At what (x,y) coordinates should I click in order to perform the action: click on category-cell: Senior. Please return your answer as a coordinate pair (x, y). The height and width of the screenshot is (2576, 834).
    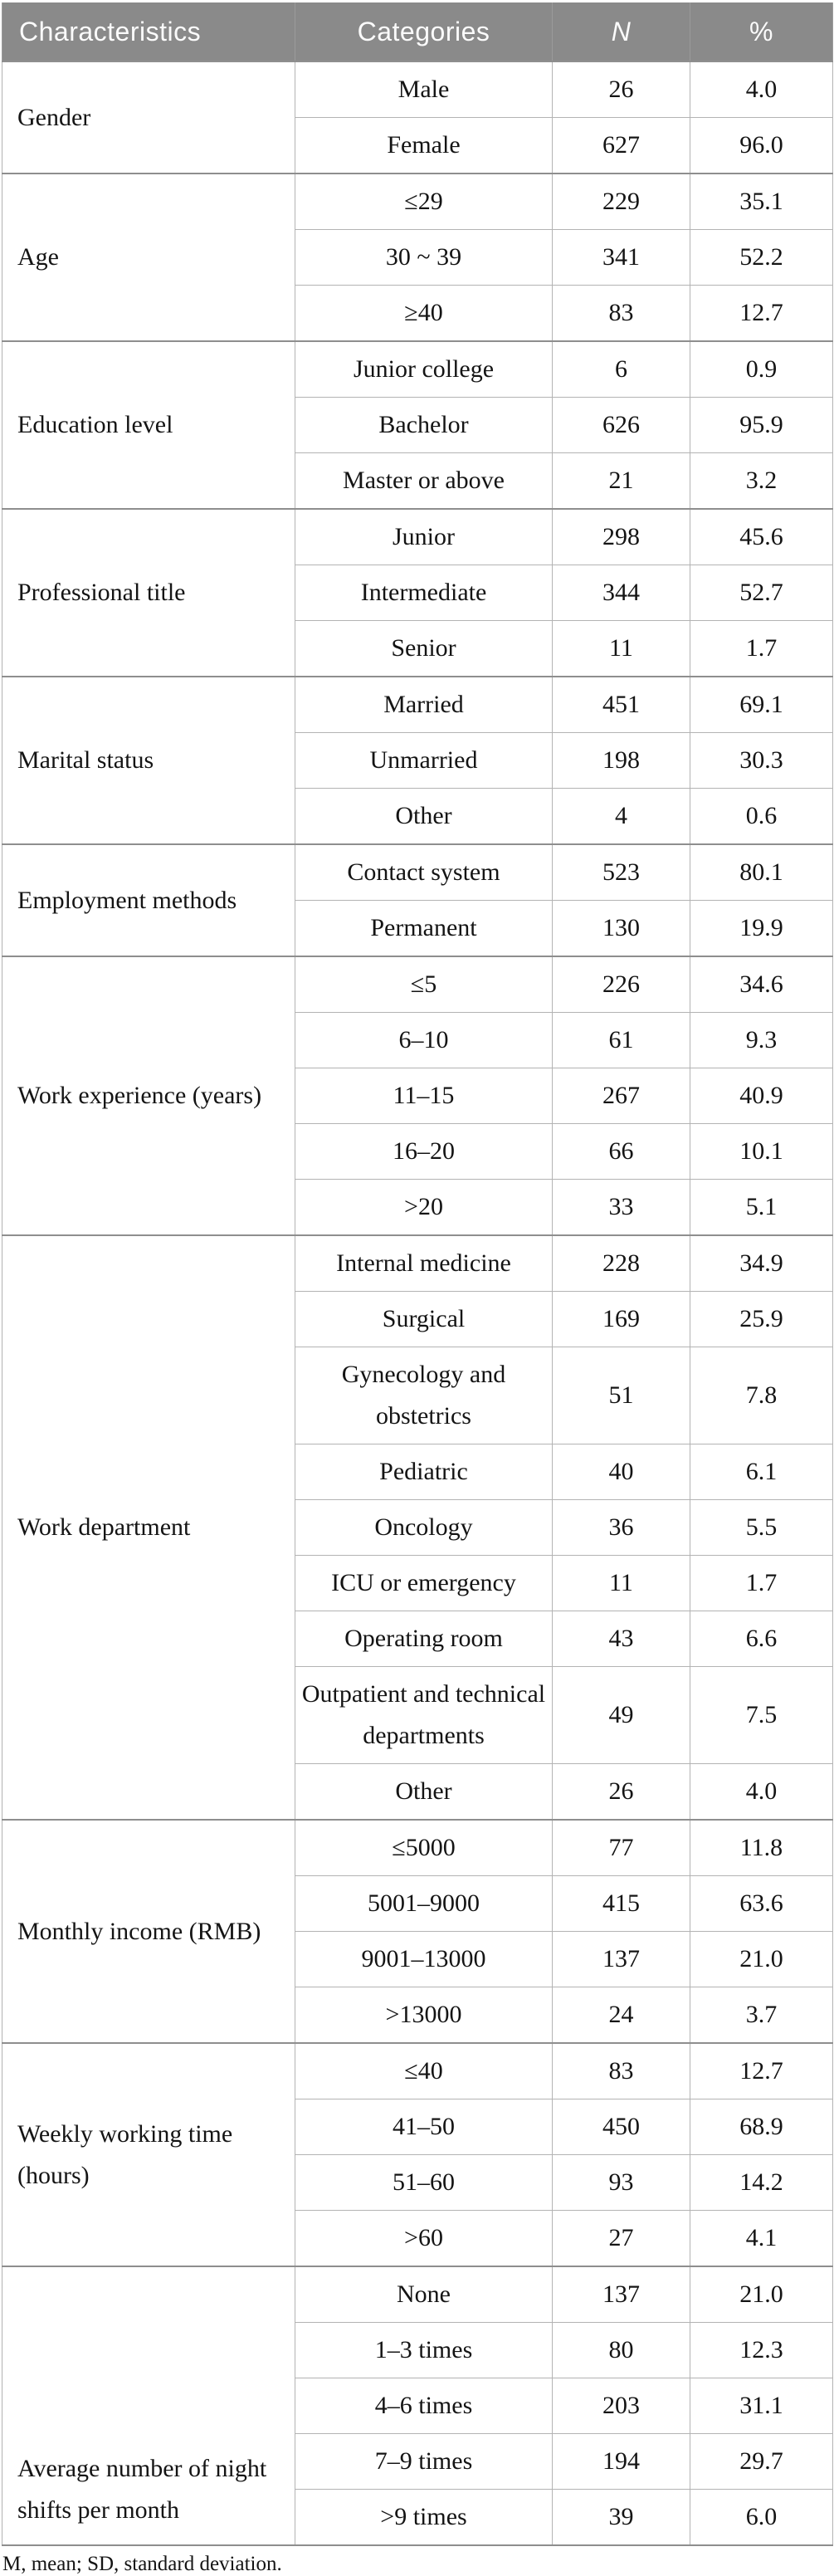
    Looking at the image, I should click on (424, 648).